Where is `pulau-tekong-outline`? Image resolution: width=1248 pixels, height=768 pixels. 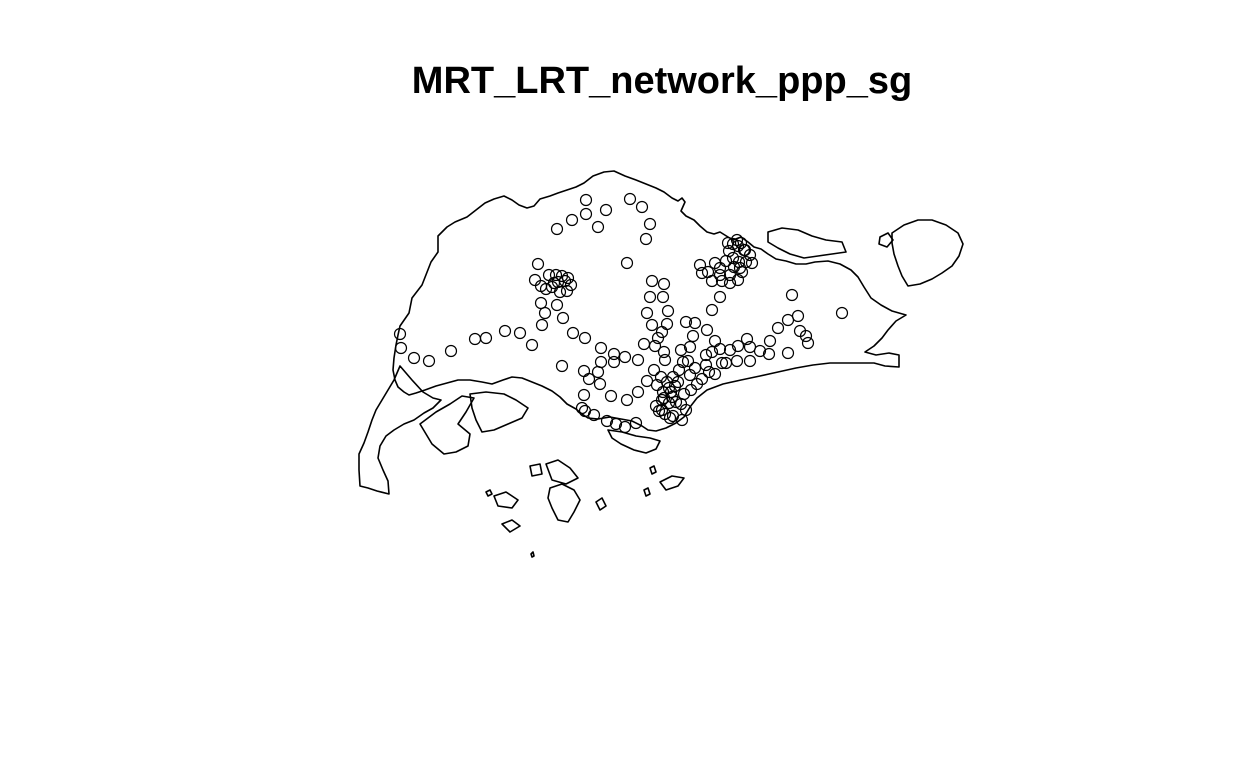 pulau-tekong-outline is located at coordinates (927, 253).